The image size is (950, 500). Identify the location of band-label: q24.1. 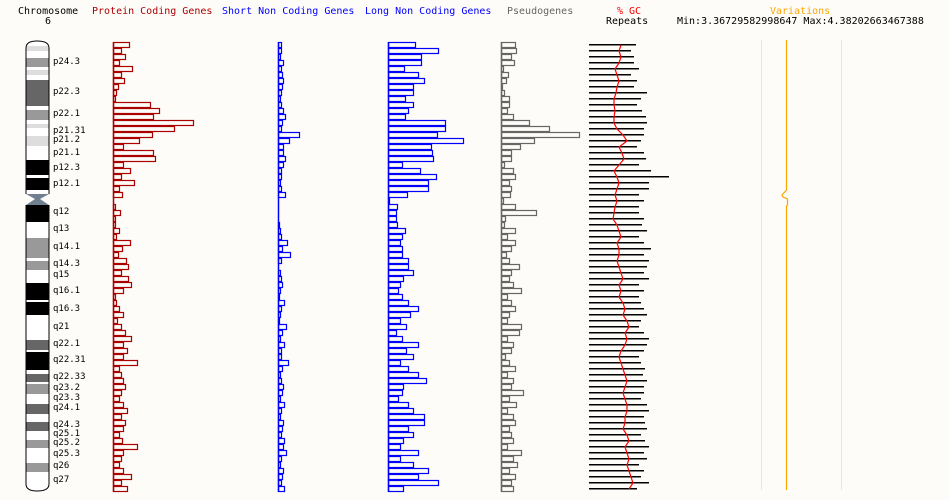
(67, 408).